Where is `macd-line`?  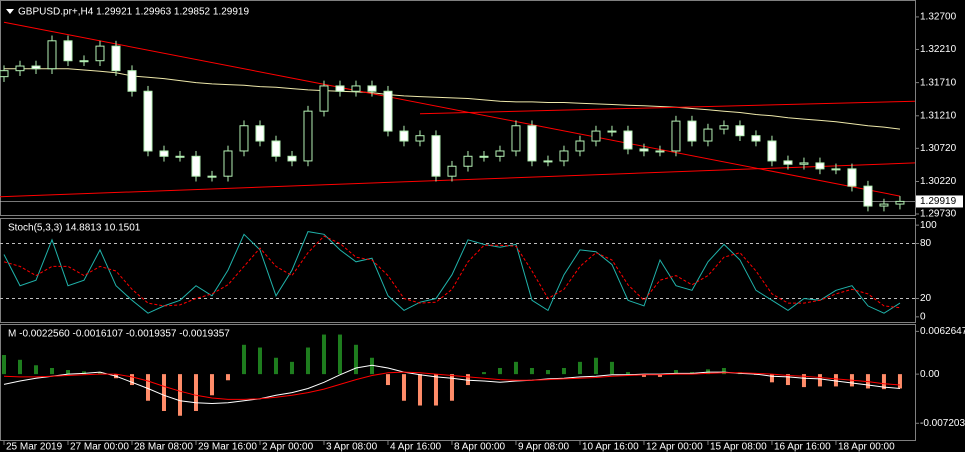 macd-line is located at coordinates (452, 385).